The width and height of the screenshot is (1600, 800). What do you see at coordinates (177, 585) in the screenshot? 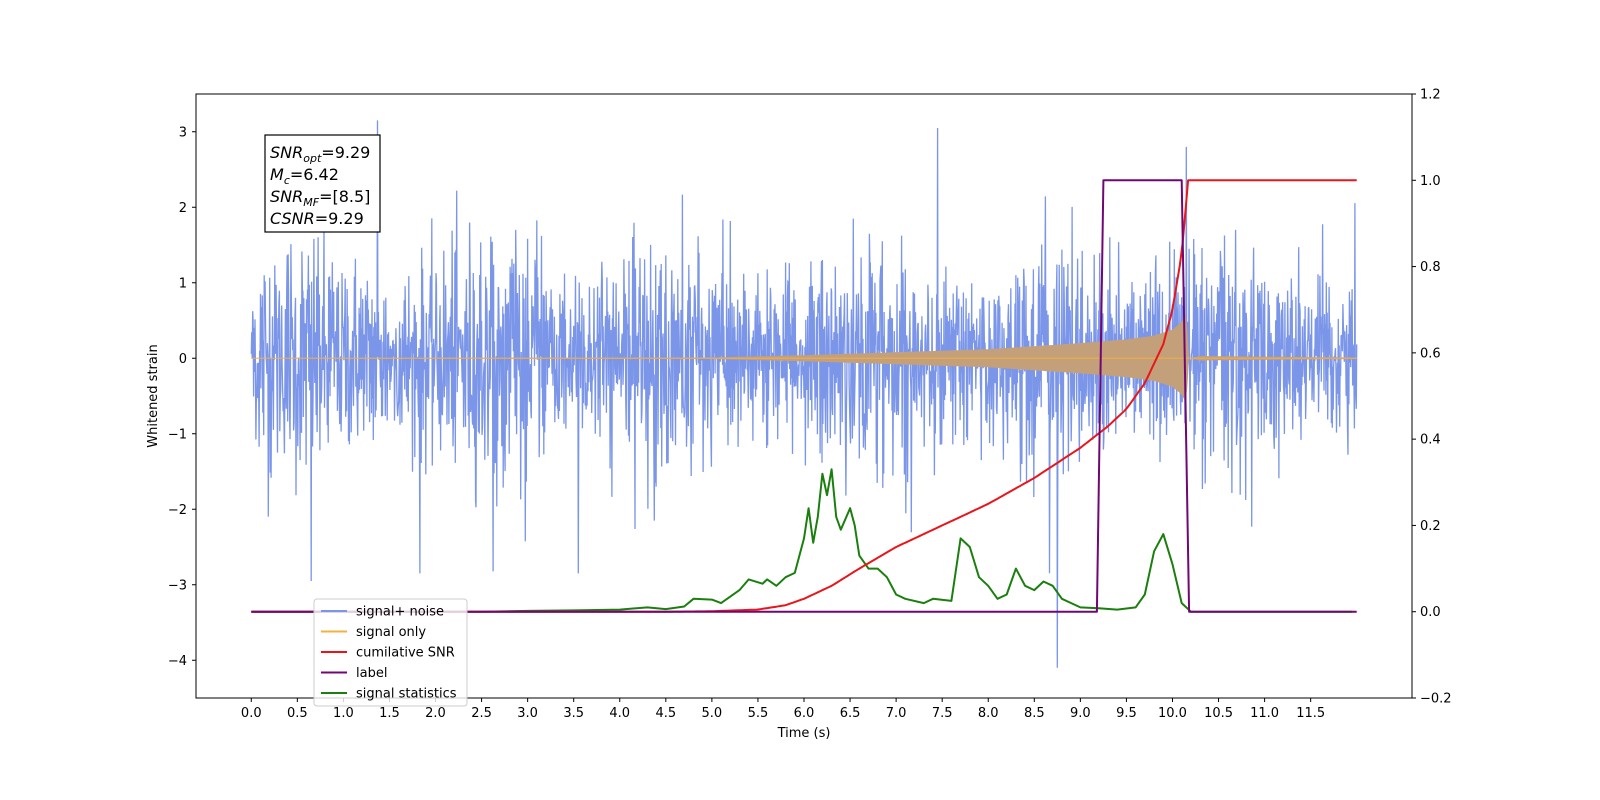
I see `y-tick-label: −3` at bounding box center [177, 585].